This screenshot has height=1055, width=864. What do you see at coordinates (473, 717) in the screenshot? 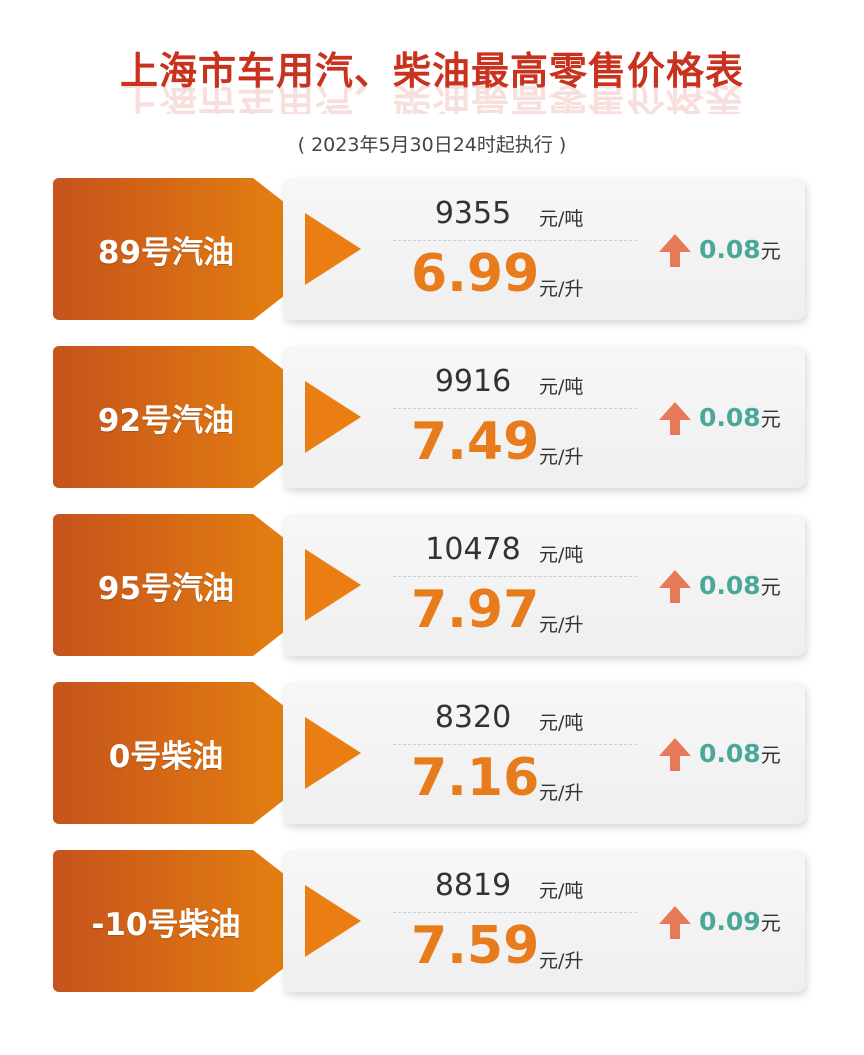
I see `price-per-ton: 8320` at bounding box center [473, 717].